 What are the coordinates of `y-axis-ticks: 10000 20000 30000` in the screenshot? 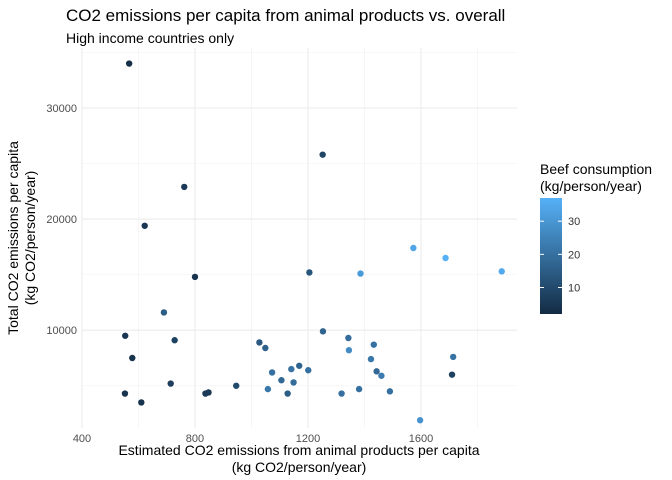 It's located at (61, 220).